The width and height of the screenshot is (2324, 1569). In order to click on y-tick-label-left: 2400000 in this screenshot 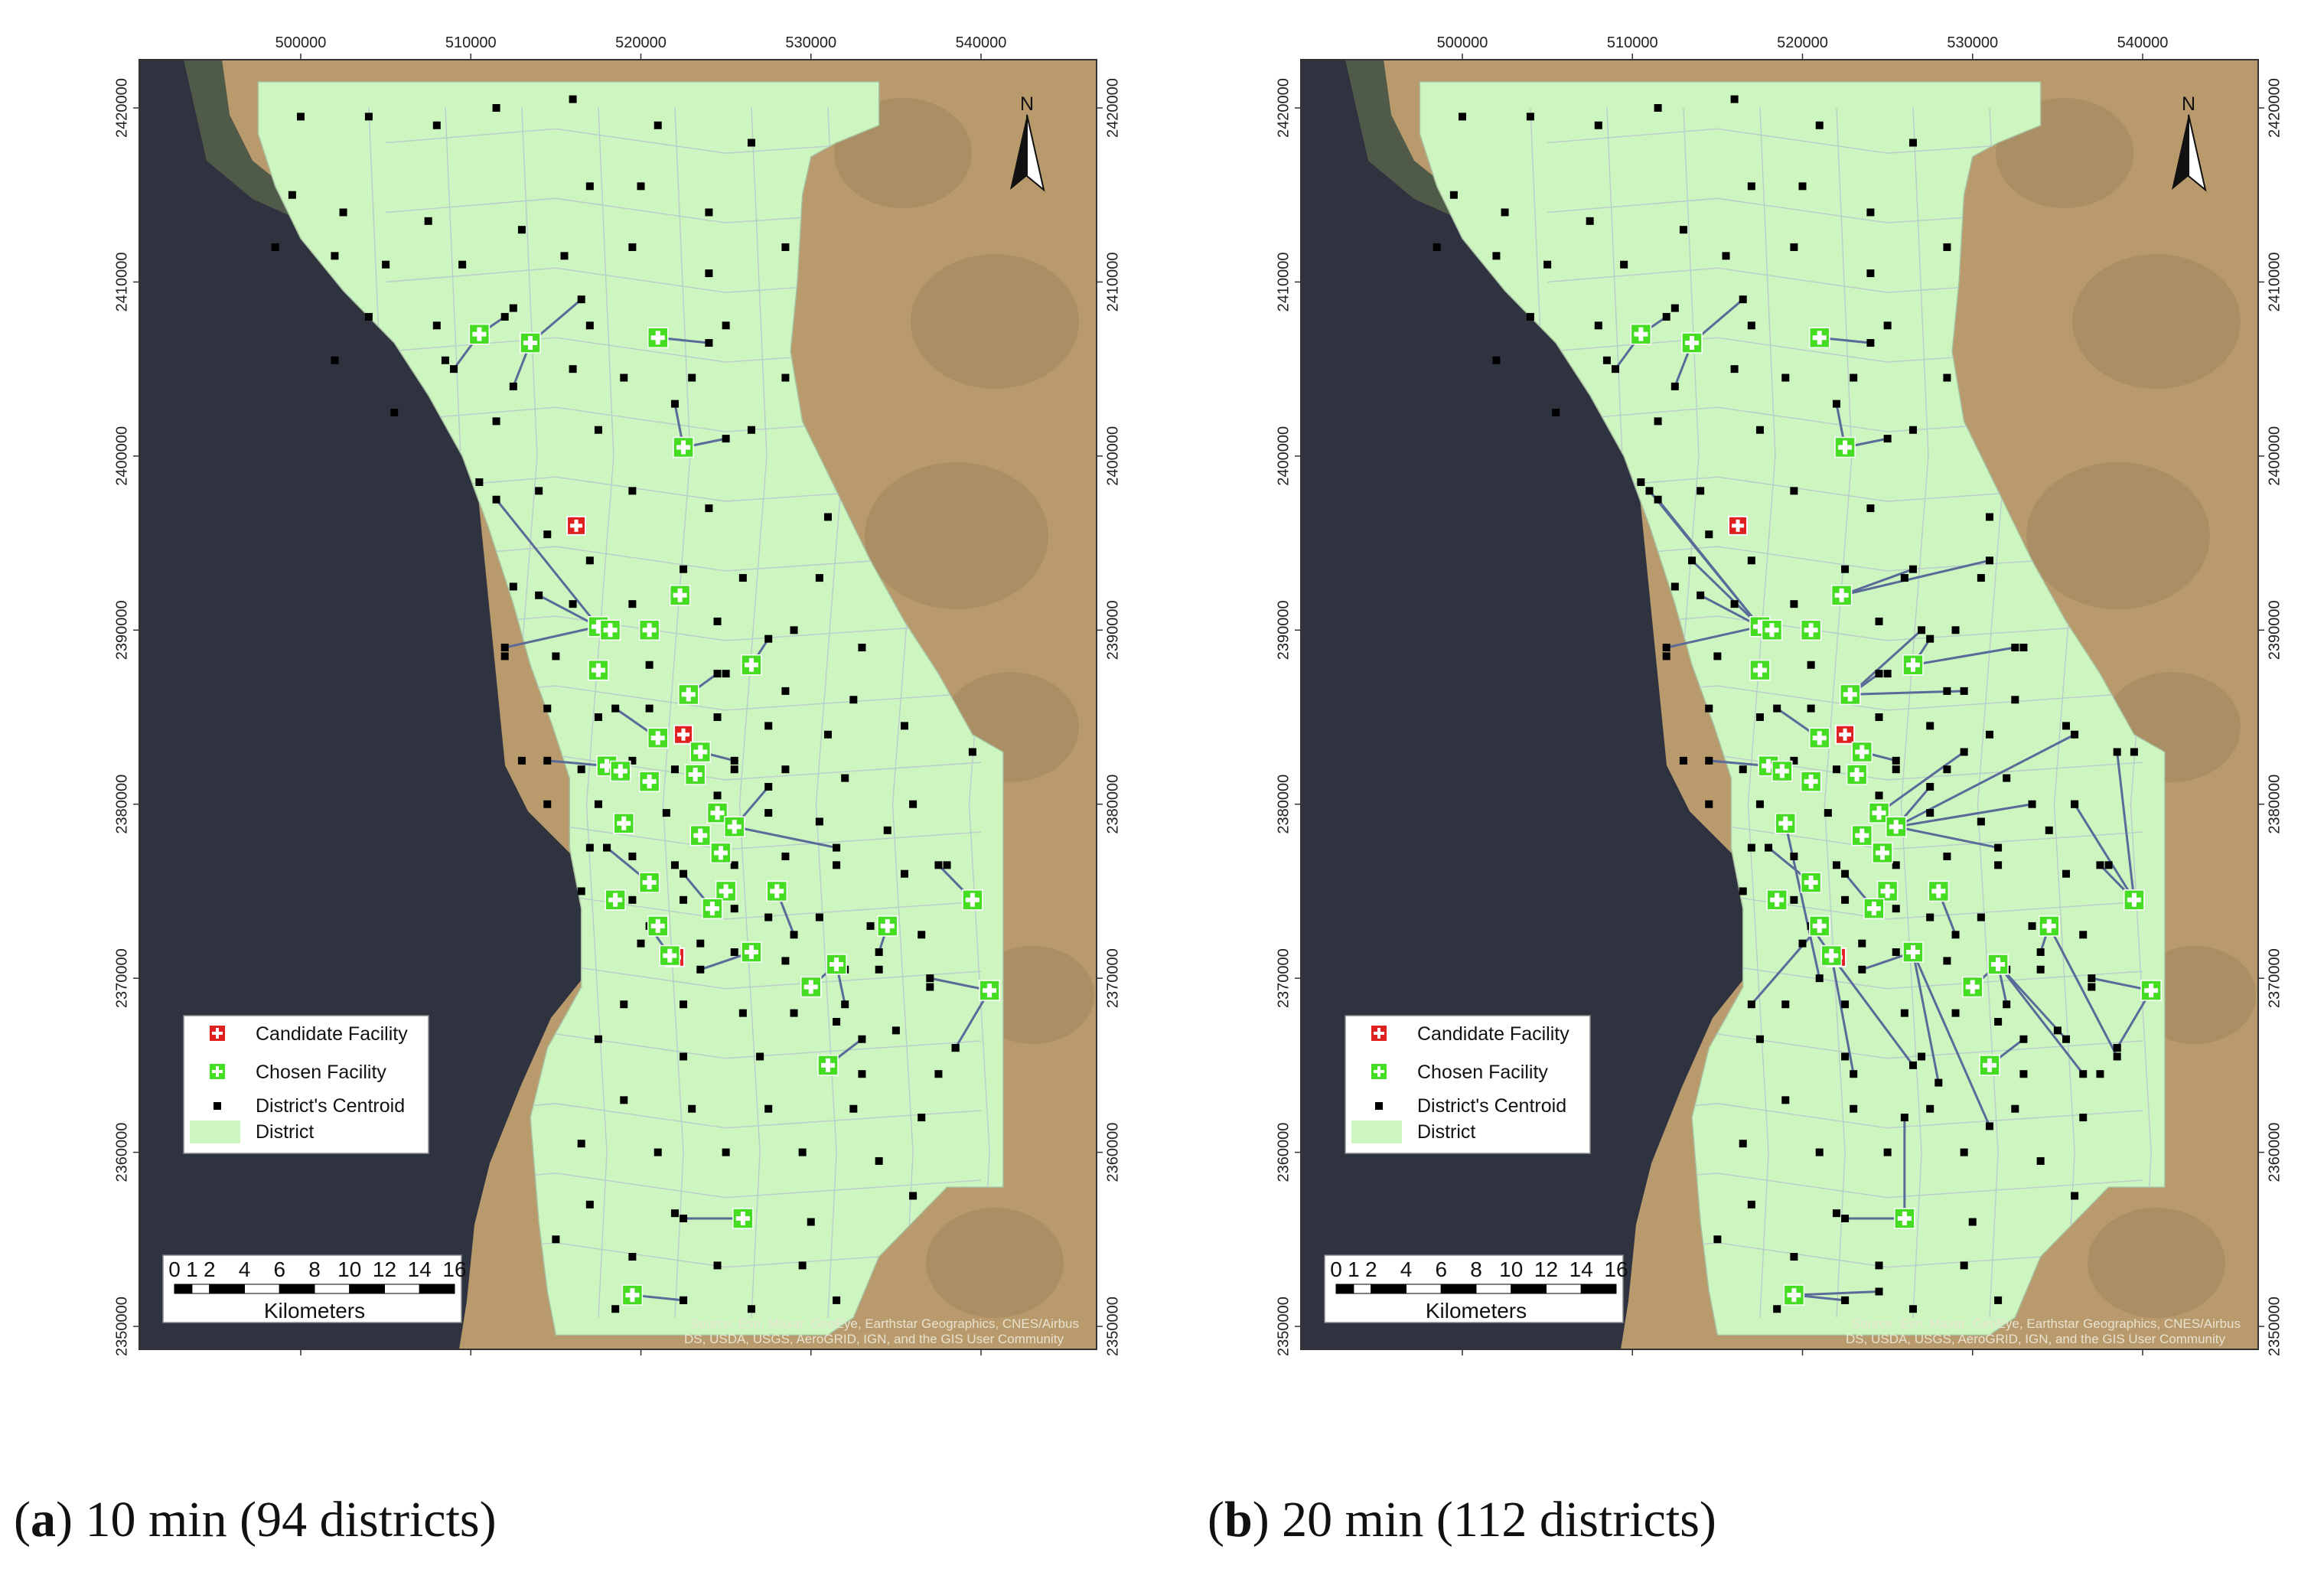, I will do `click(121, 456)`.